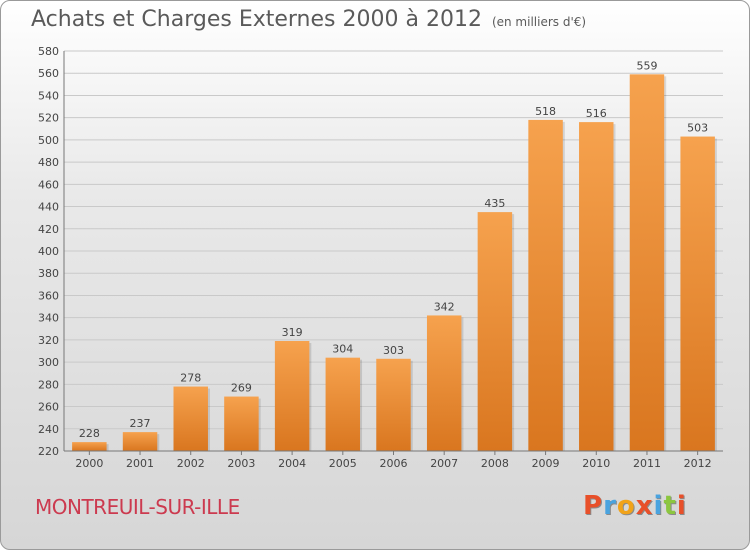 The width and height of the screenshot is (750, 550). What do you see at coordinates (48, 207) in the screenshot?
I see `y-tick-label: 440` at bounding box center [48, 207].